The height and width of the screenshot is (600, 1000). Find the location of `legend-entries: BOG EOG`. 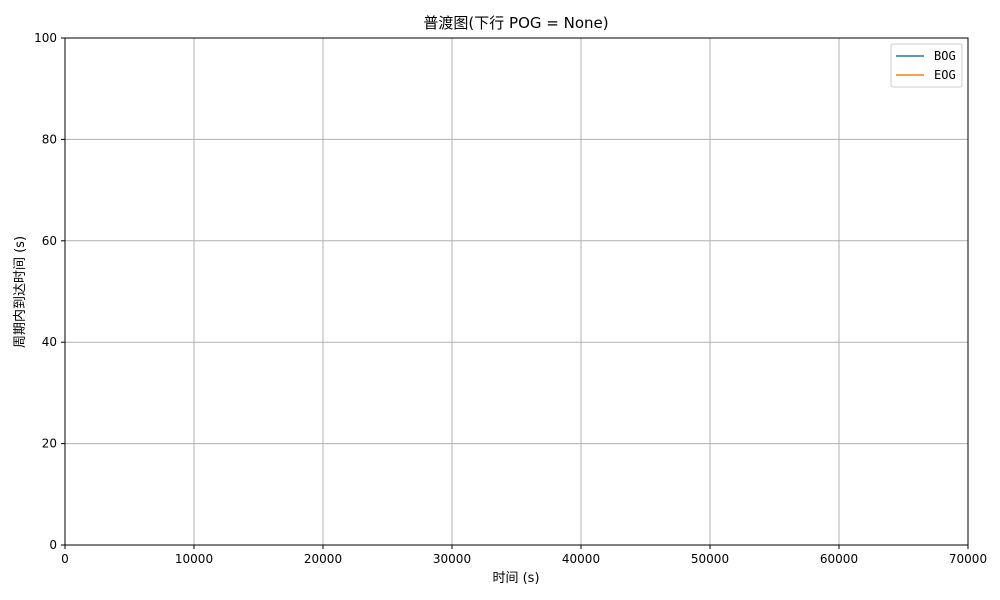

legend-entries: BOG EOG is located at coordinates (926, 65).